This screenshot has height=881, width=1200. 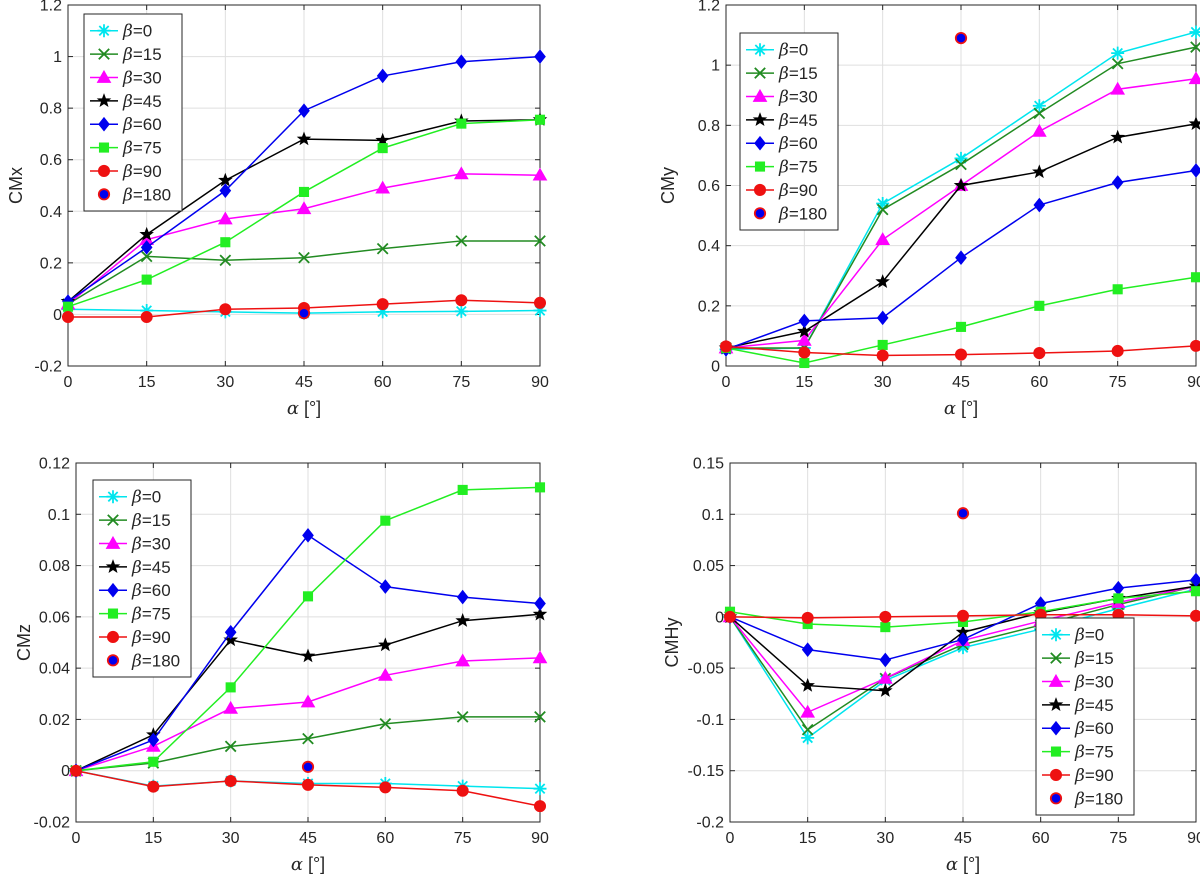 What do you see at coordinates (961, 408) in the screenshot?
I see `x-axis-title: α [°]` at bounding box center [961, 408].